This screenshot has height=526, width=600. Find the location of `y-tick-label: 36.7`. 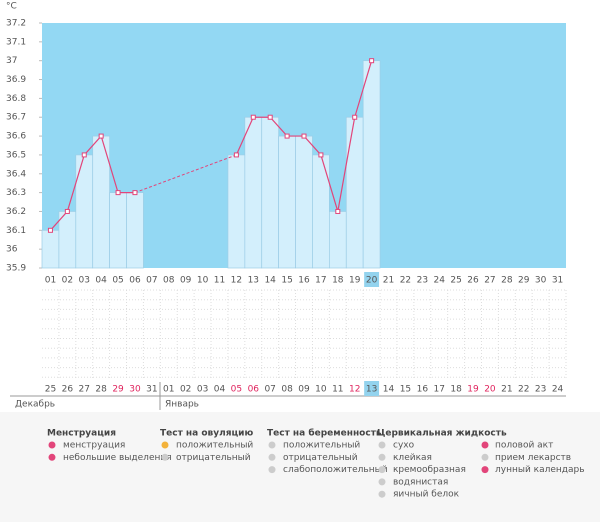

y-tick-label: 36.7 is located at coordinates (16, 118).